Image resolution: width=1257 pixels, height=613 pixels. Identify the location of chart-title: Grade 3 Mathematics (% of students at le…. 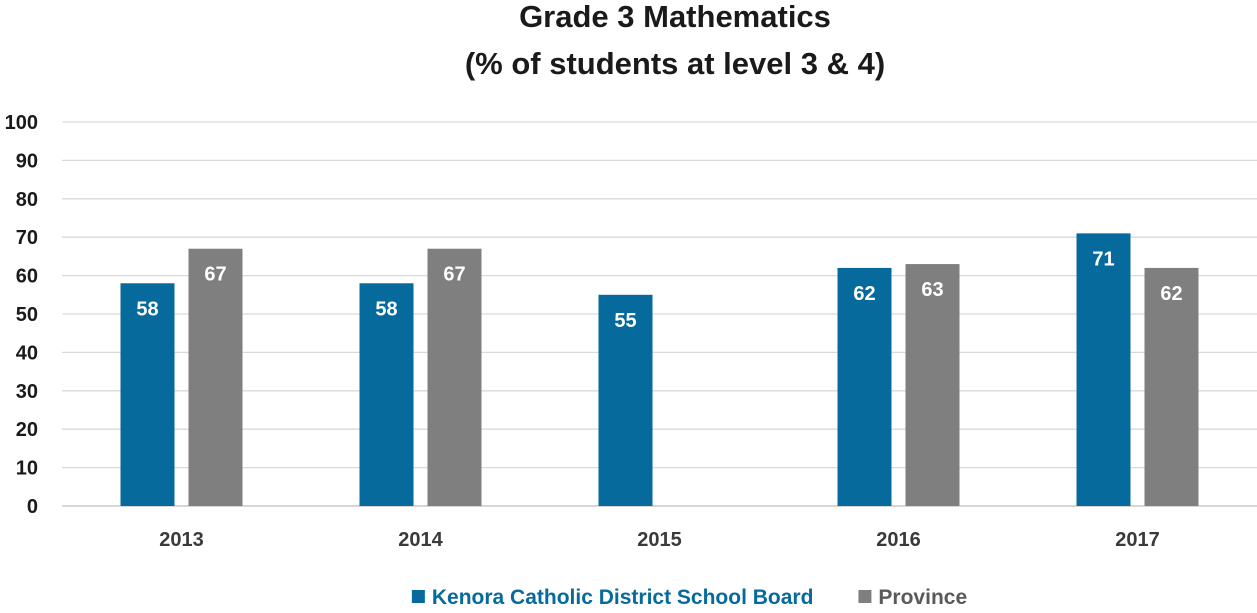
(675, 40).